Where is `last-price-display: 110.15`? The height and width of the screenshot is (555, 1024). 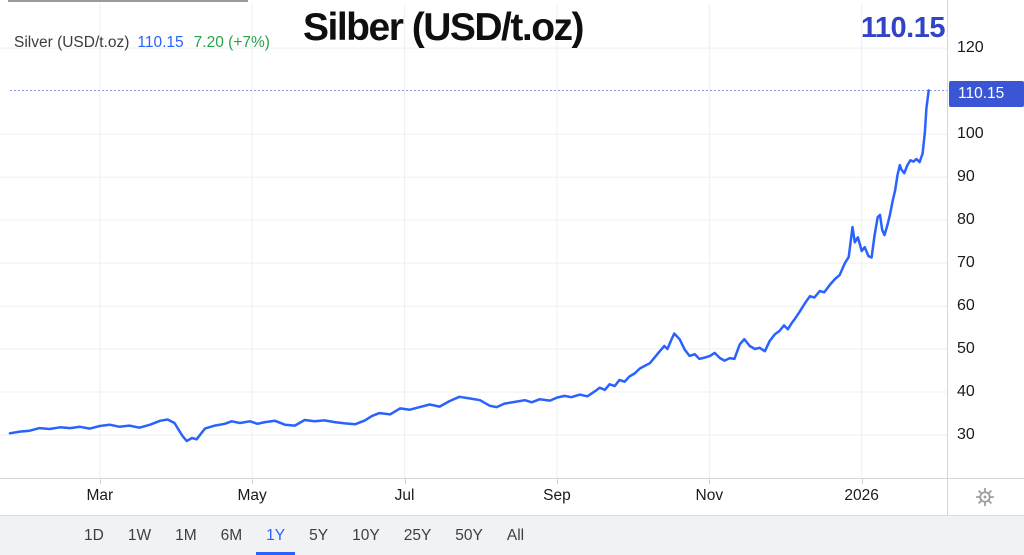 last-price-display: 110.15 is located at coordinates (903, 28).